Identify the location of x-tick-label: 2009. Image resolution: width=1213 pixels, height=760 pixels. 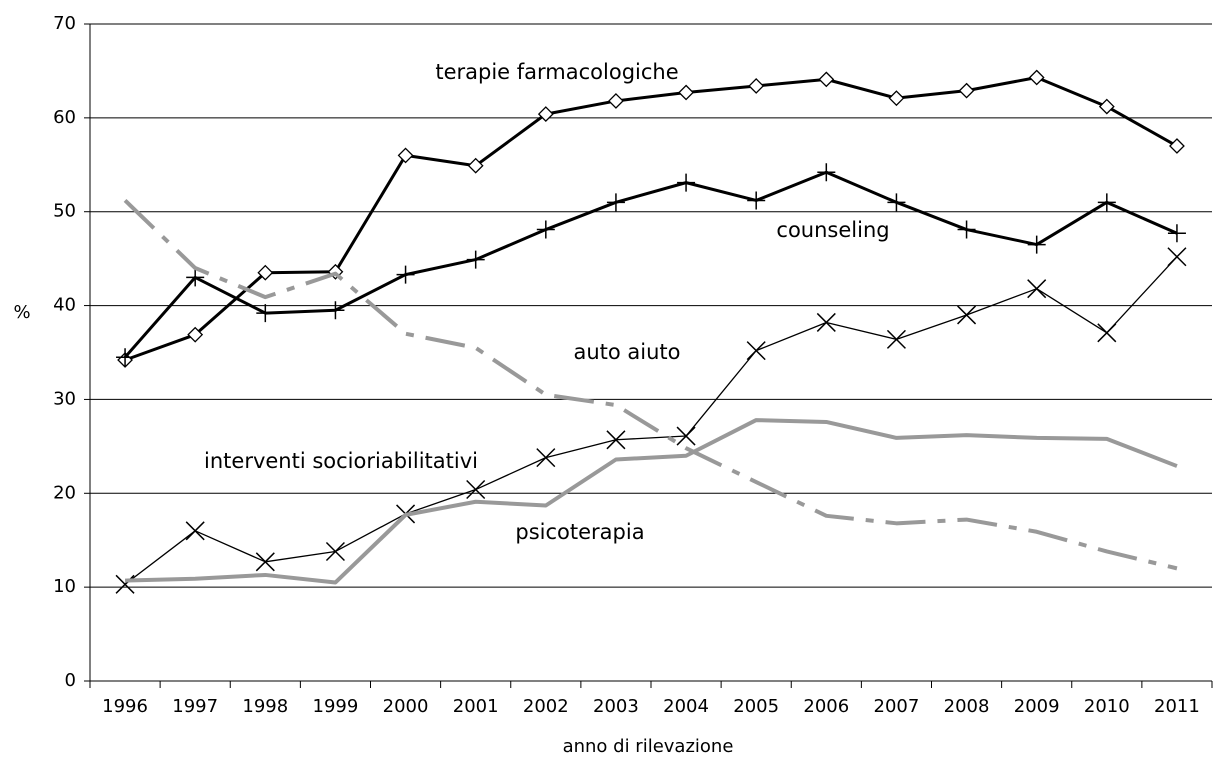
(1037, 706).